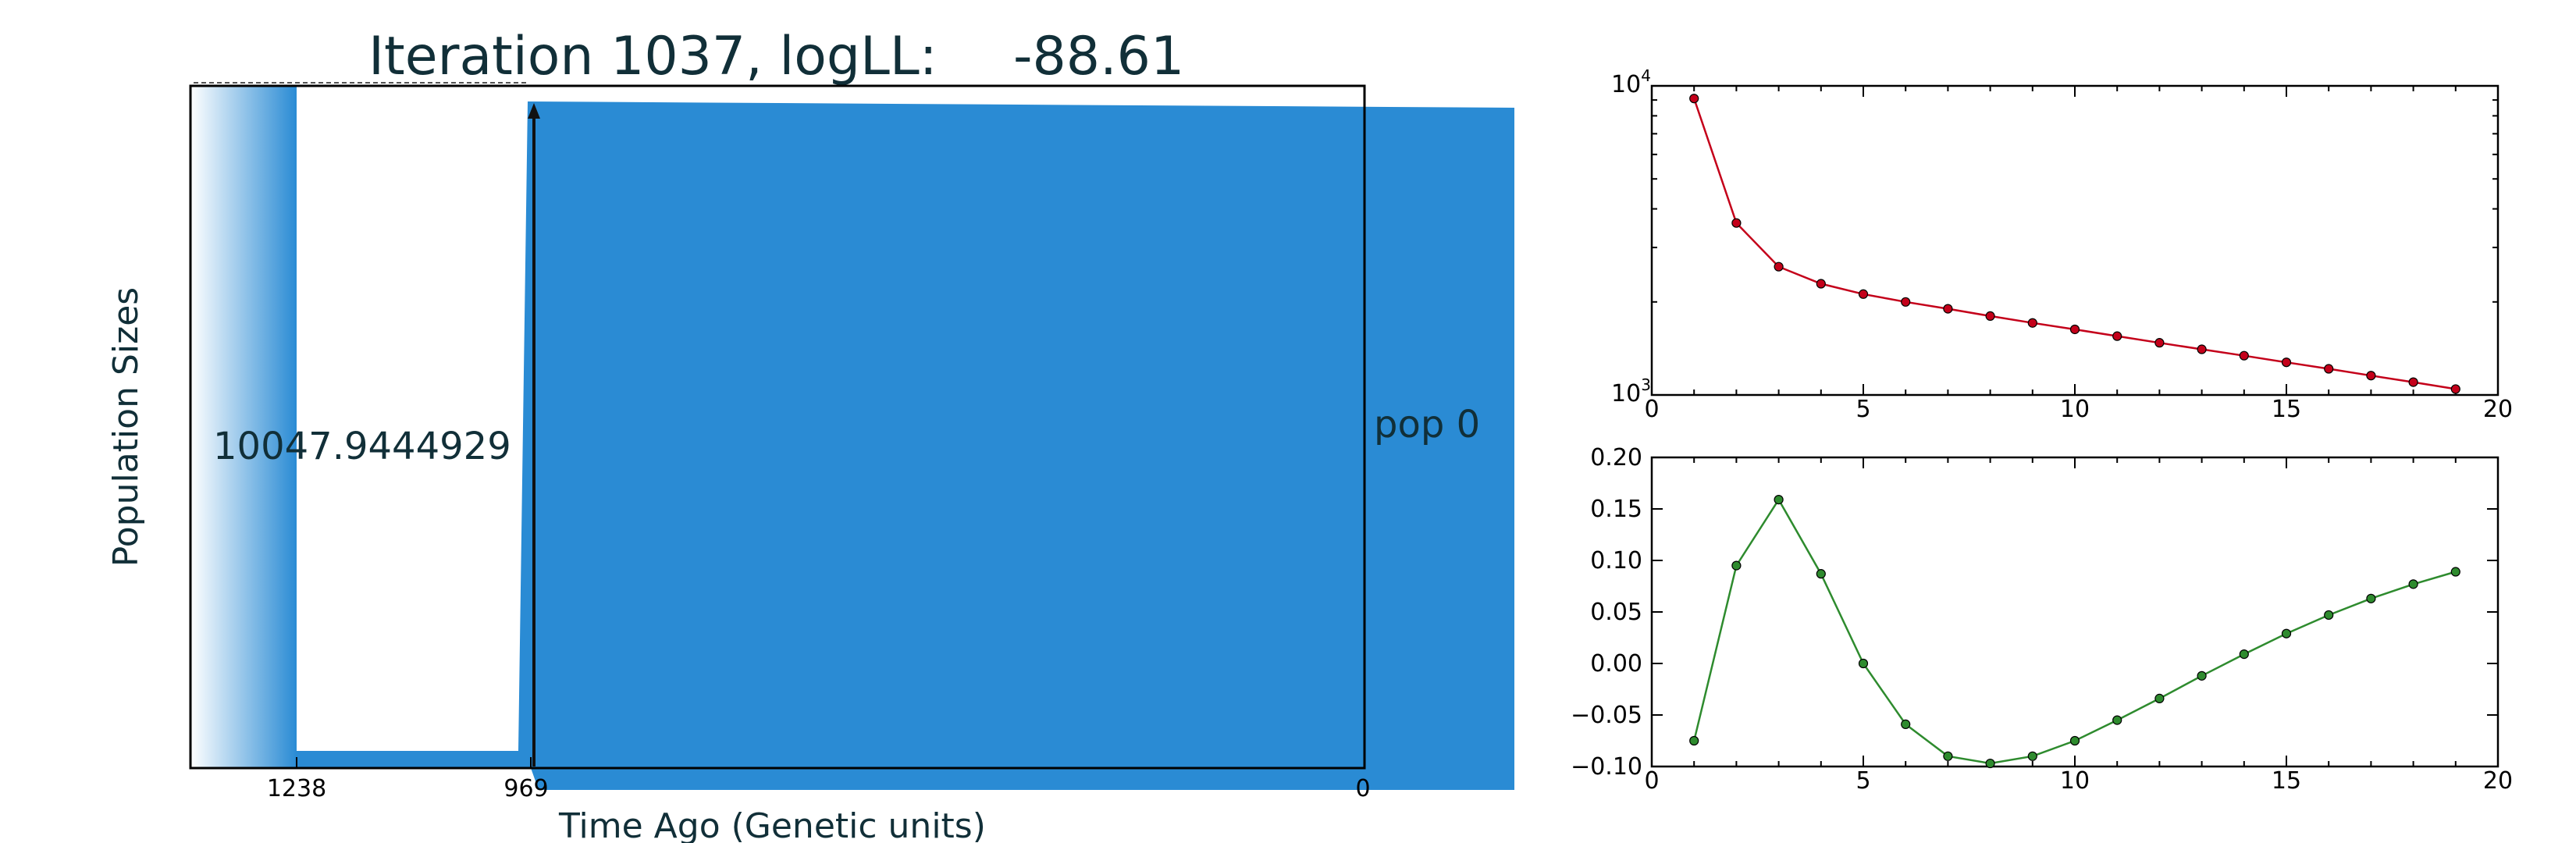 This screenshot has height=843, width=2576. Describe the element at coordinates (525, 788) in the screenshot. I see `population-x-tick-label: 969` at that location.